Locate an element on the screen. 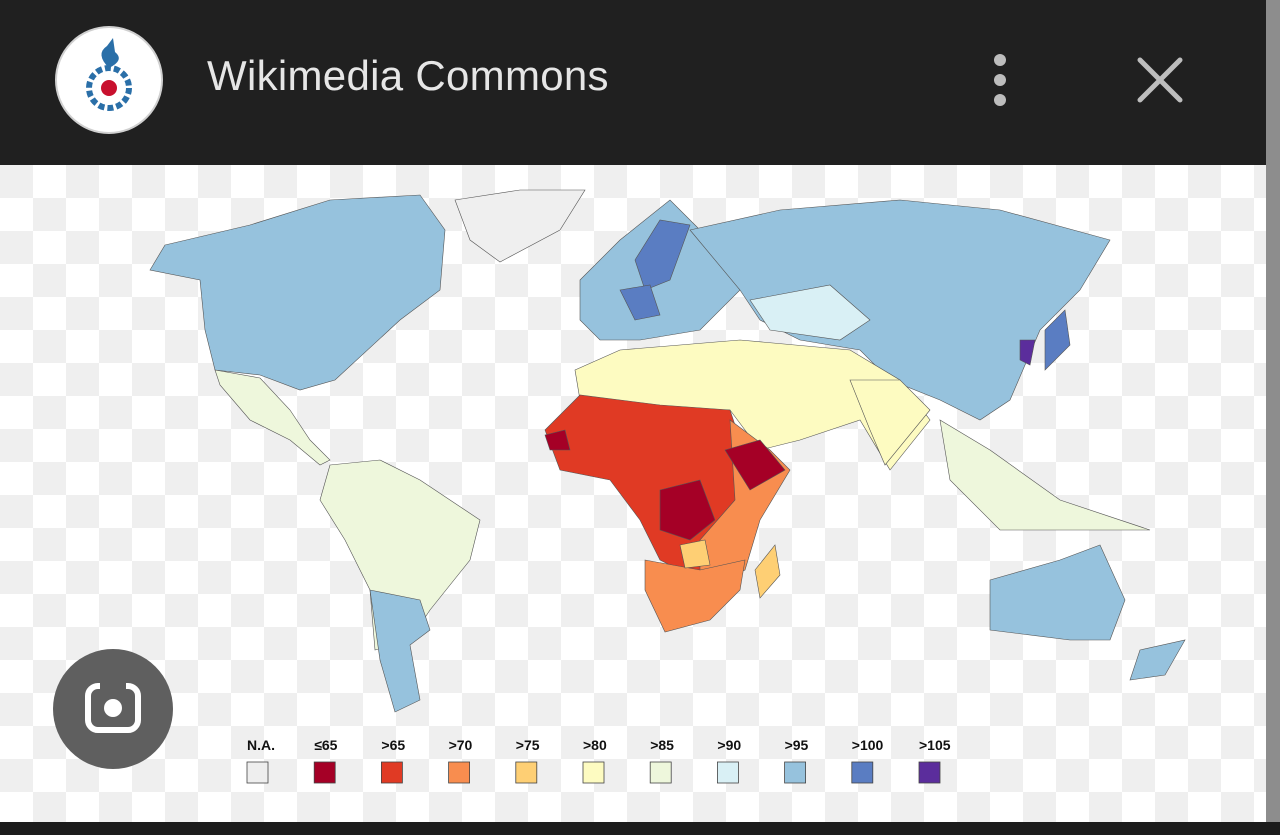 This screenshot has width=1280, height=835. legend-label: ≤65 is located at coordinates (325, 745).